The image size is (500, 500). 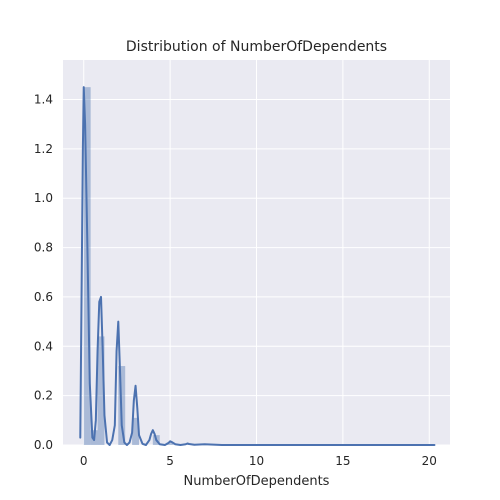 I want to click on x-axis-label: NumberOfDependents, so click(x=257, y=481).